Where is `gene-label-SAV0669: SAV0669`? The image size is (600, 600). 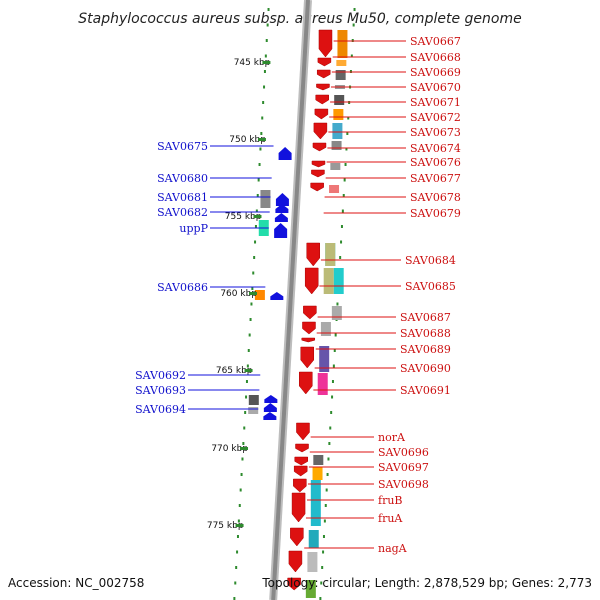
gene-label-SAV0669: SAV0669 is located at coordinates (435, 72).